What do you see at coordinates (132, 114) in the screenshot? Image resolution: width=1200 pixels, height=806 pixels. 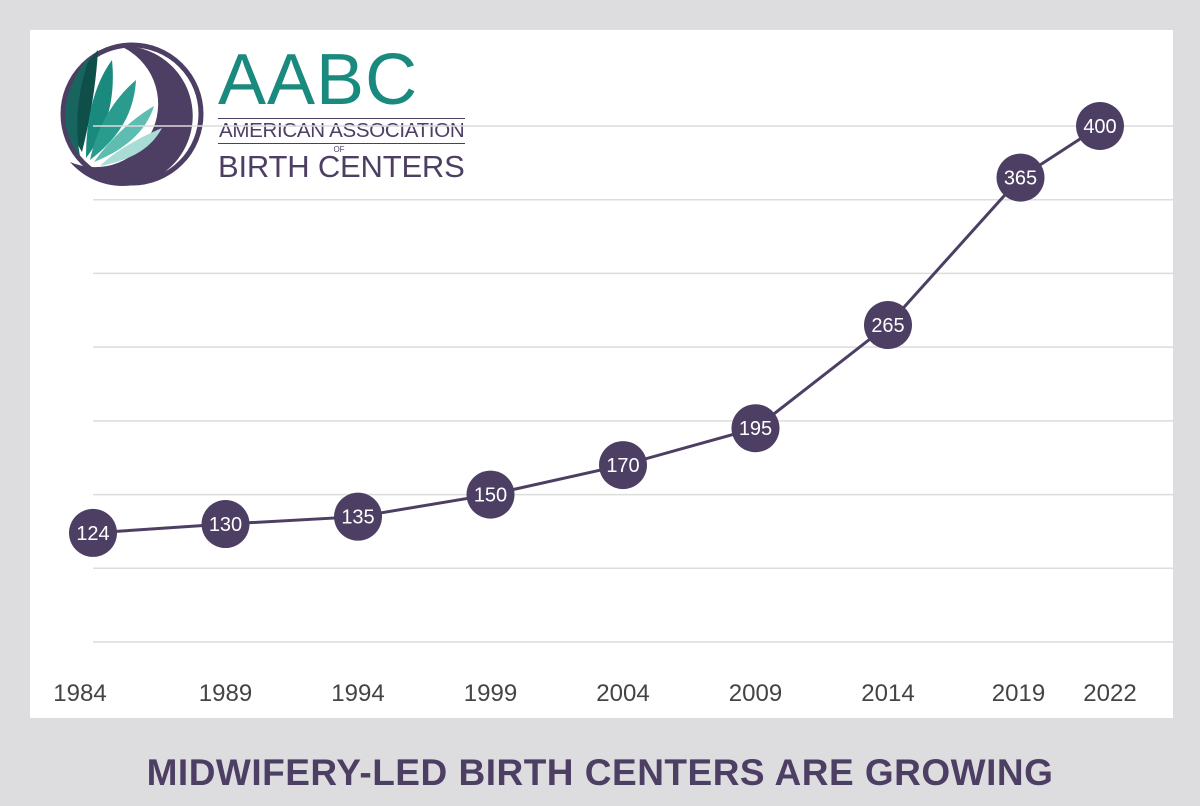 I see `lotus-emblem-icon` at bounding box center [132, 114].